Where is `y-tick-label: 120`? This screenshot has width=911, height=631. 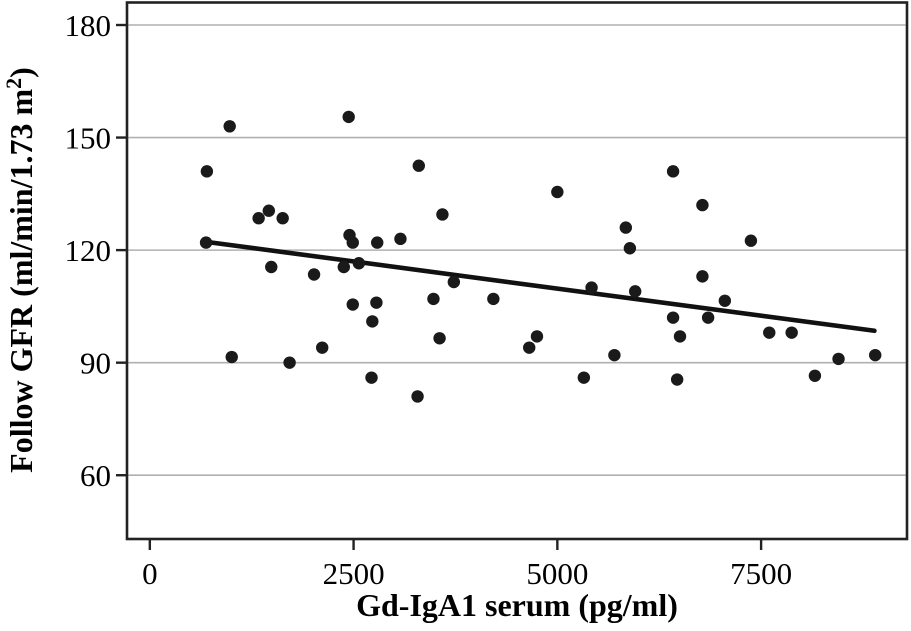
y-tick-label: 120 is located at coordinates (88, 250).